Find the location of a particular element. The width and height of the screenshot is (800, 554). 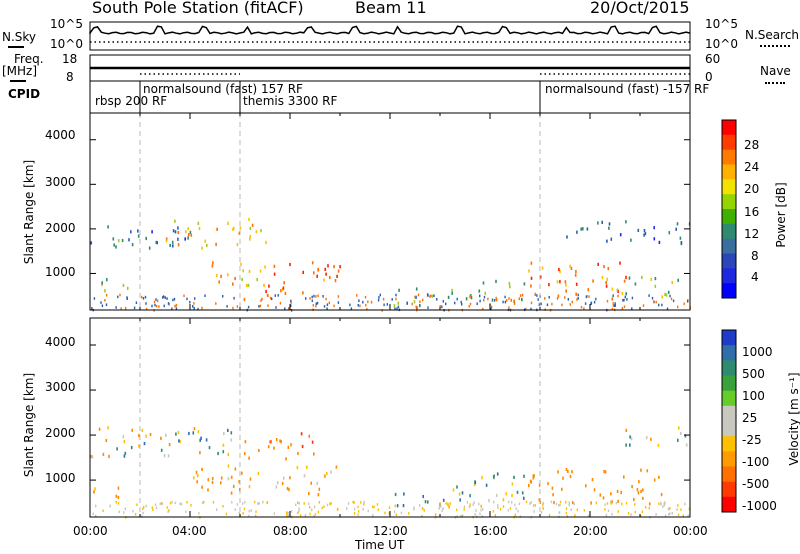

velocity-ytick-2000: 2000 is located at coordinates (60, 433).